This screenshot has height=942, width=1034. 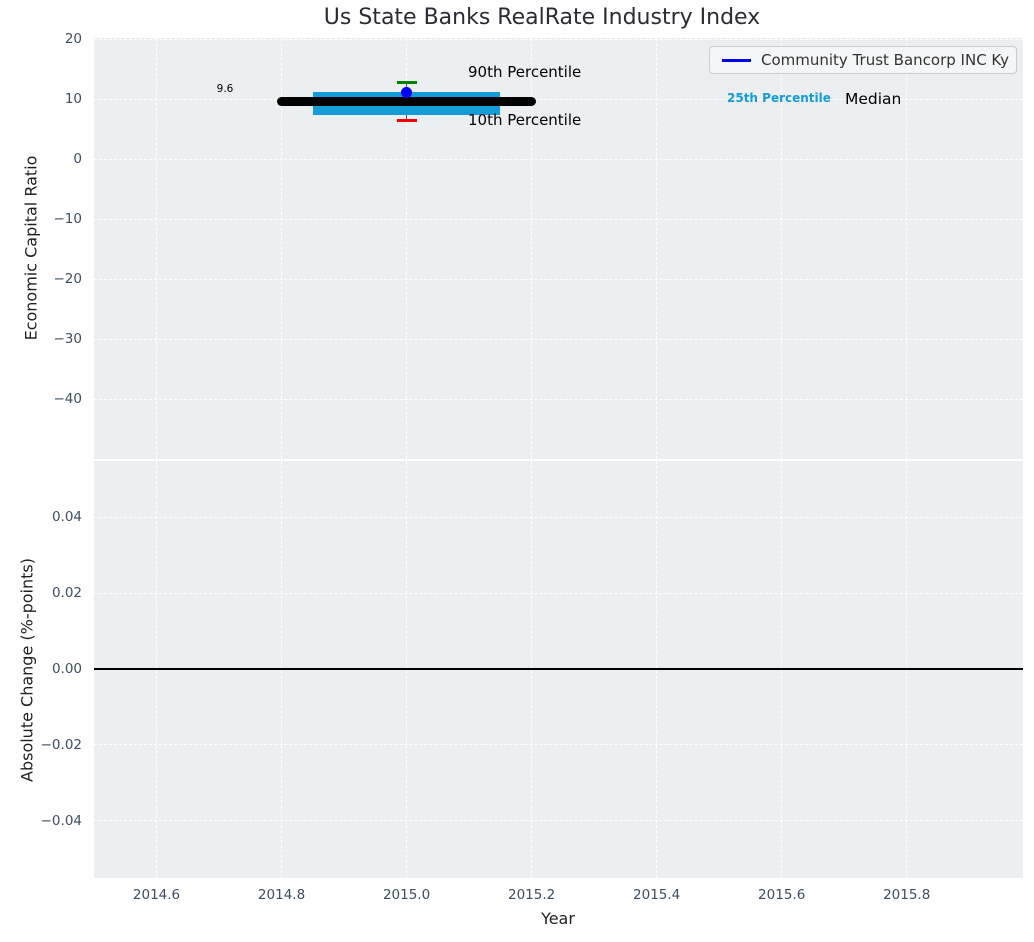 What do you see at coordinates (525, 120) in the screenshot?
I see `p10-annotation: 10th Percentile` at bounding box center [525, 120].